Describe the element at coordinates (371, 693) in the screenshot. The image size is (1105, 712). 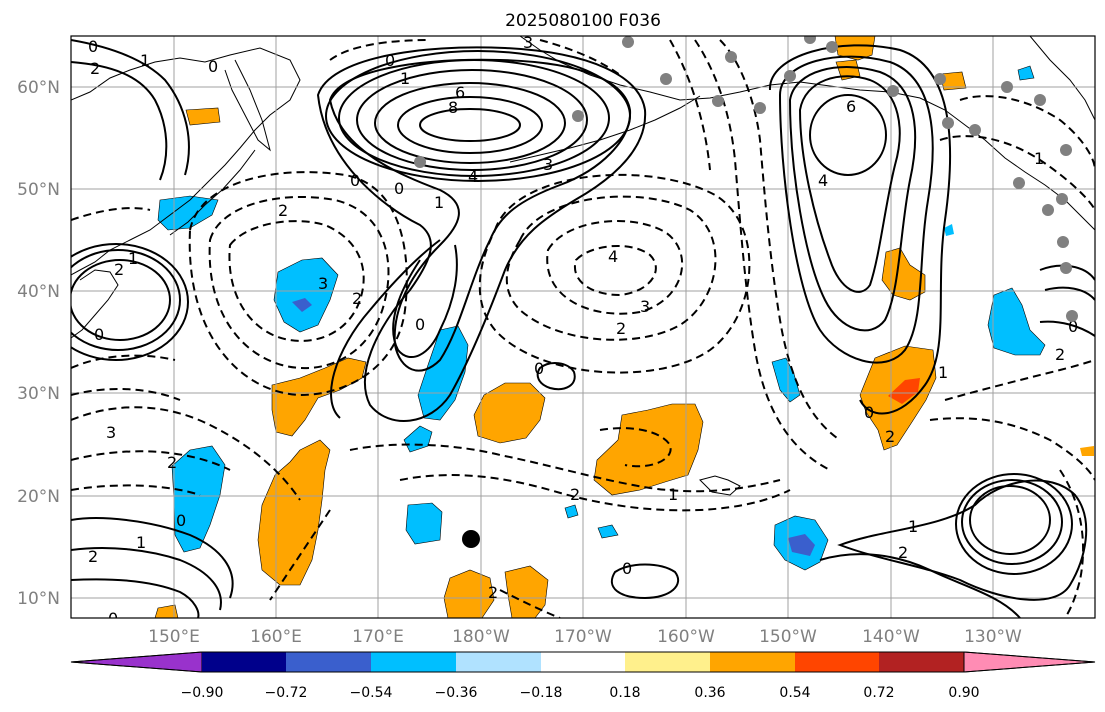
I see `colorbar-tick-label: −0.54` at that location.